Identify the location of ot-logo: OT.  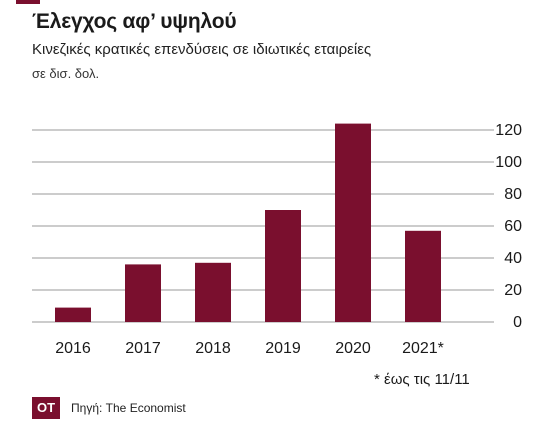
(46, 408).